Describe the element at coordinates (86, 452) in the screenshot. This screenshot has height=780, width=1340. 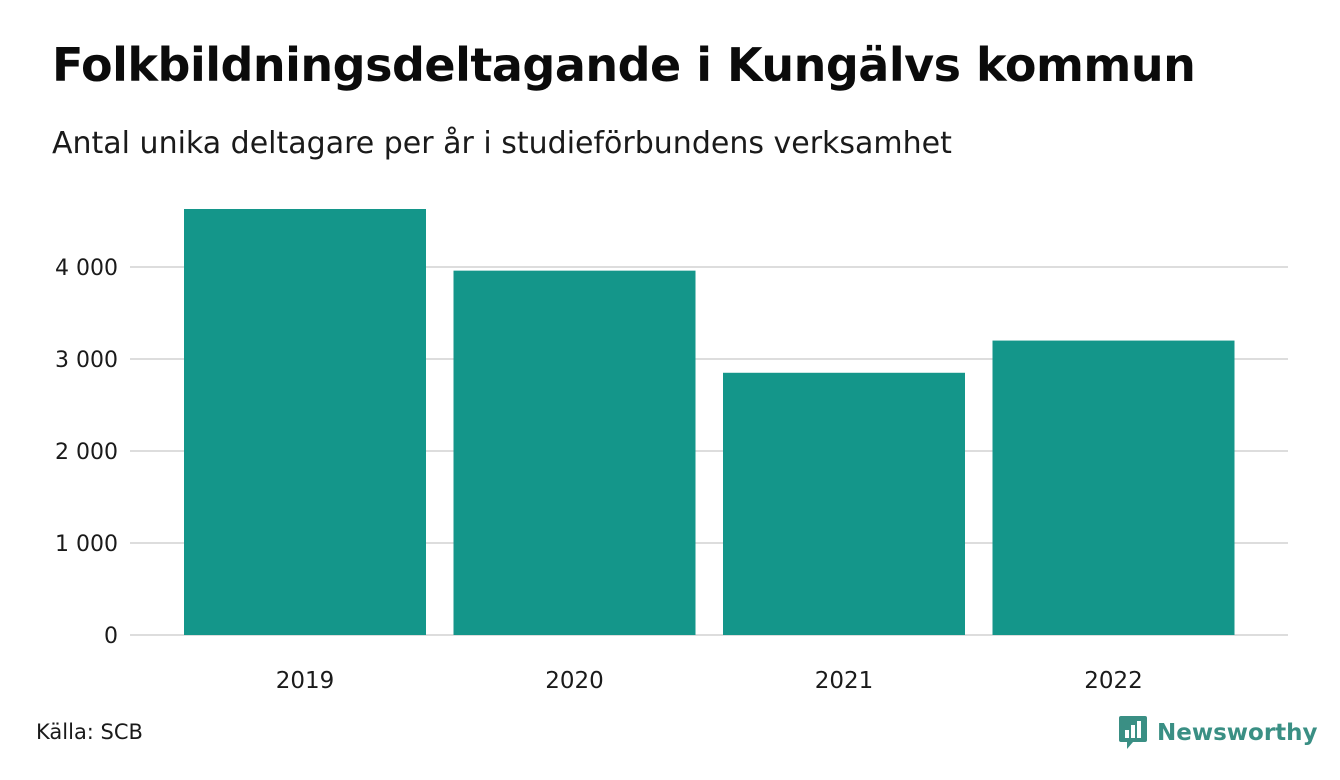
I see `y-tick-label: 2 000` at that location.